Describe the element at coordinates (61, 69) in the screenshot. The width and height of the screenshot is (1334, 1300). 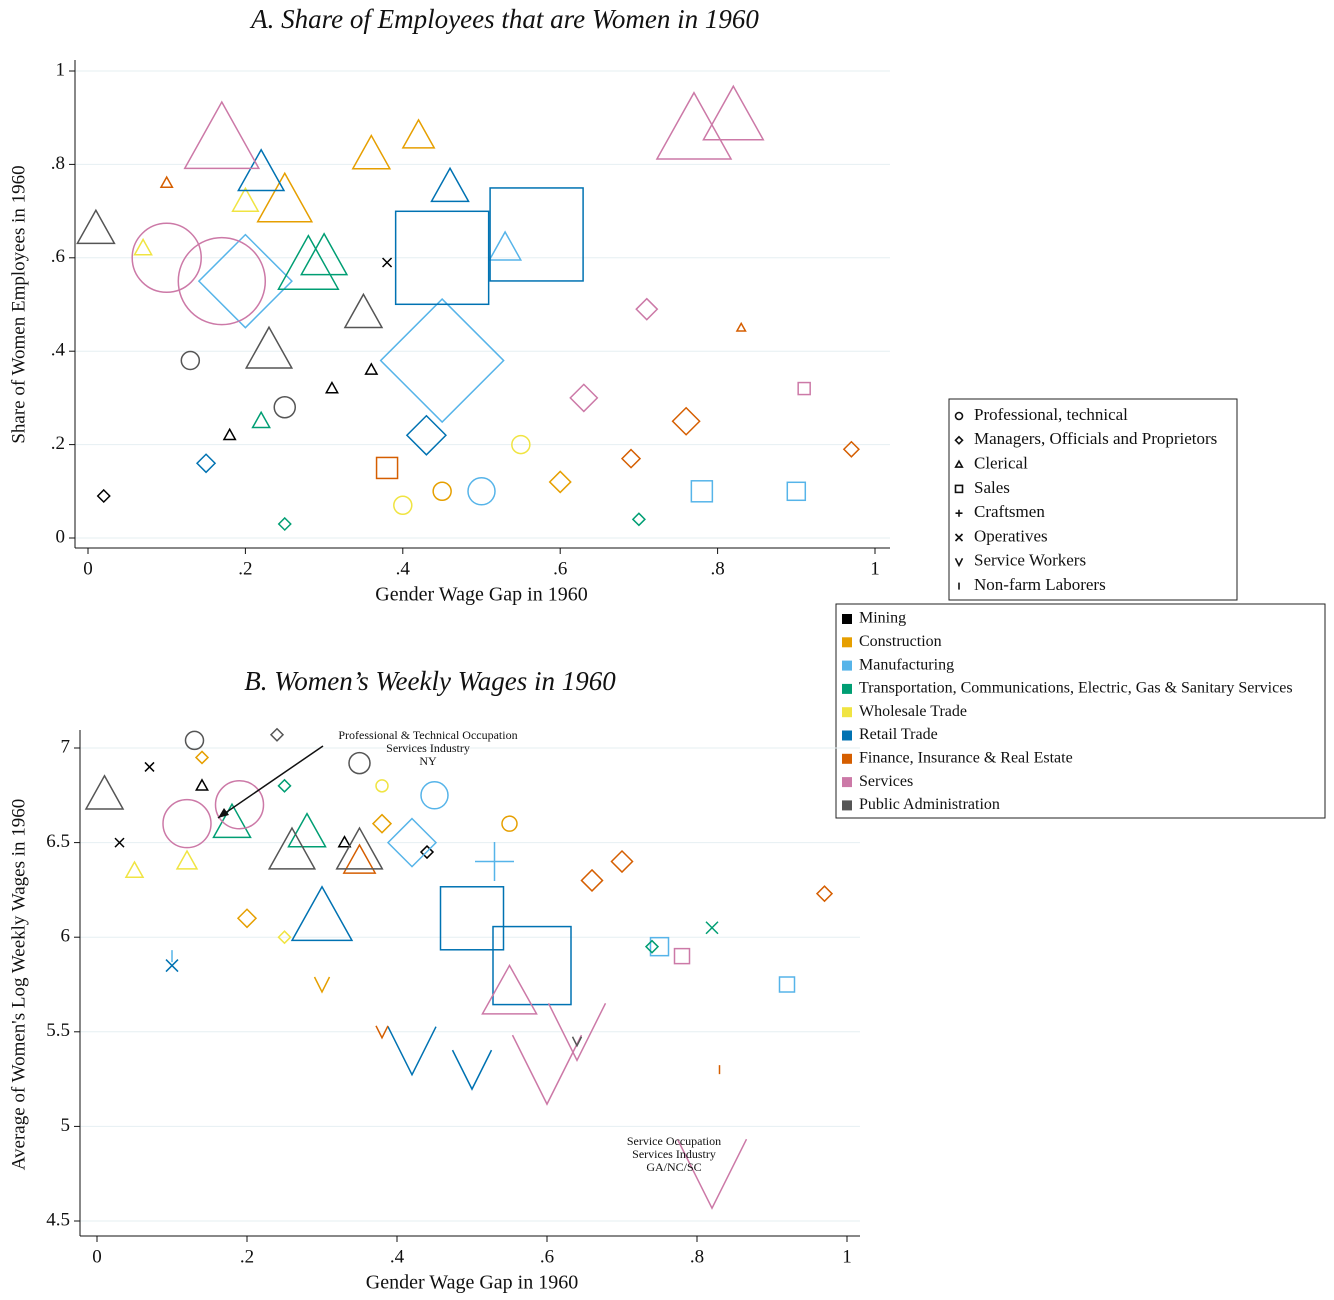
I see `y-tick-label: 1` at that location.